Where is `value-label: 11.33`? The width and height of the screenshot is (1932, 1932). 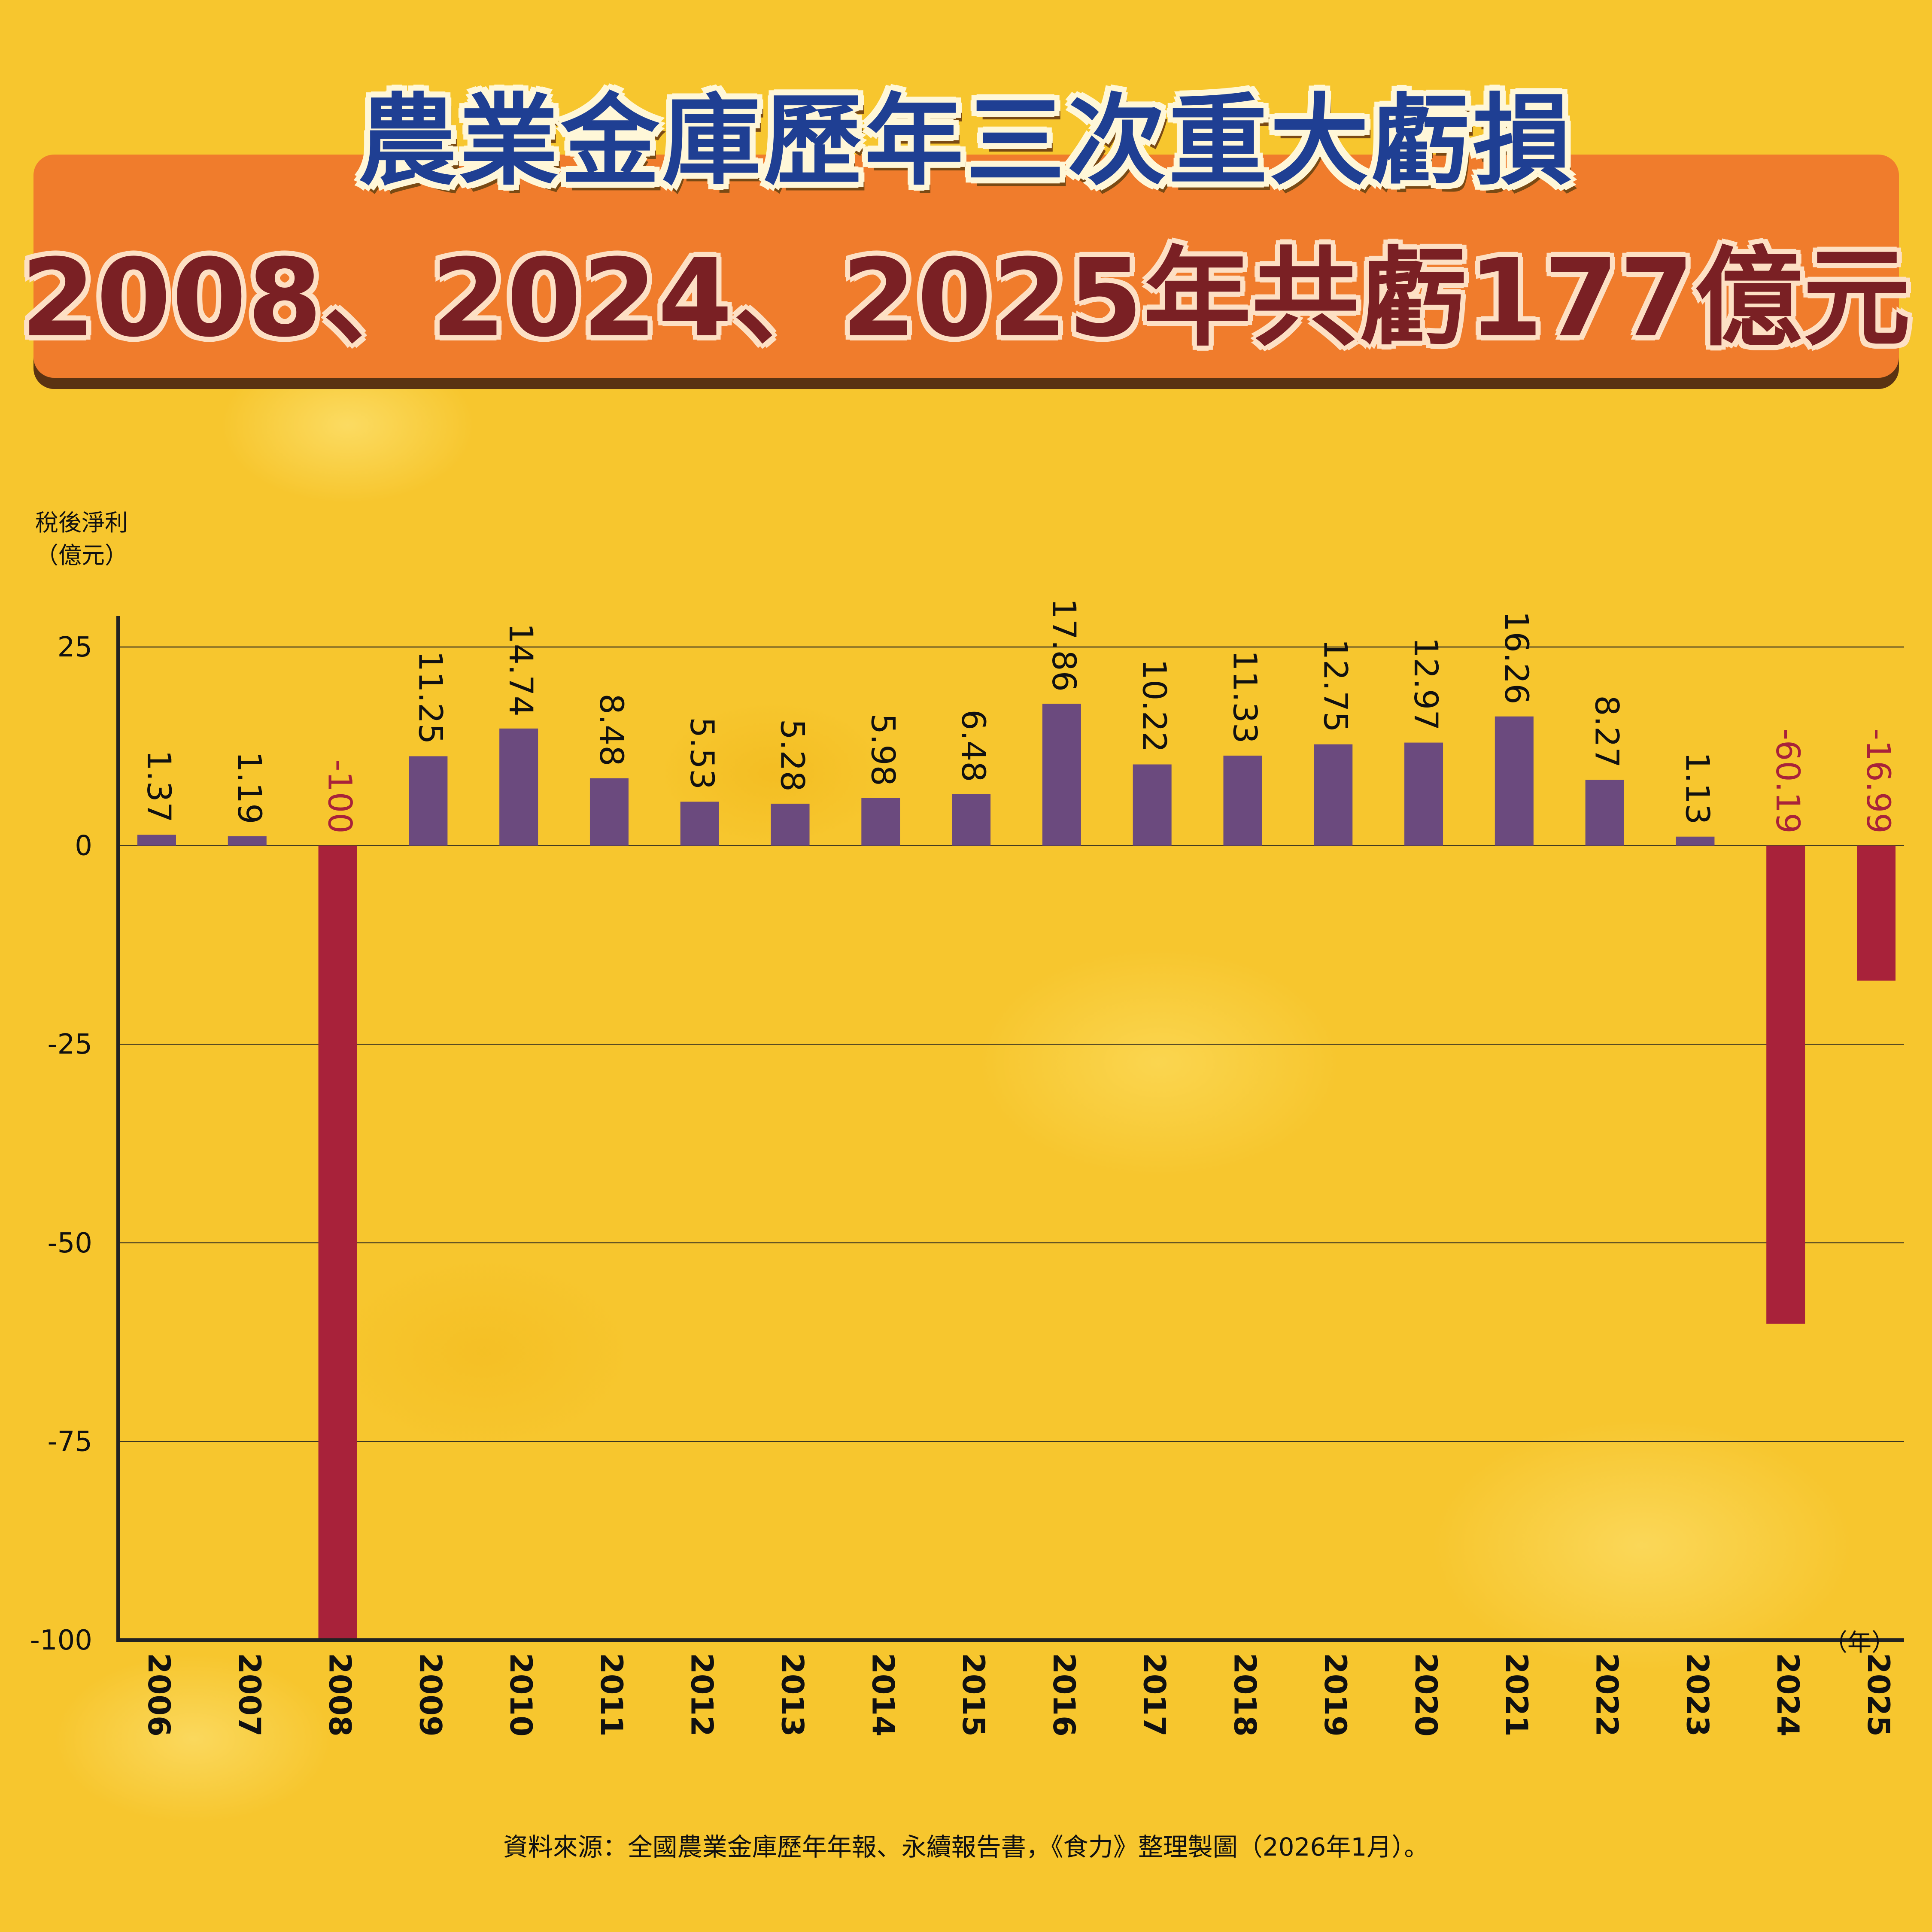
value-label: 11.33 is located at coordinates (1245, 697).